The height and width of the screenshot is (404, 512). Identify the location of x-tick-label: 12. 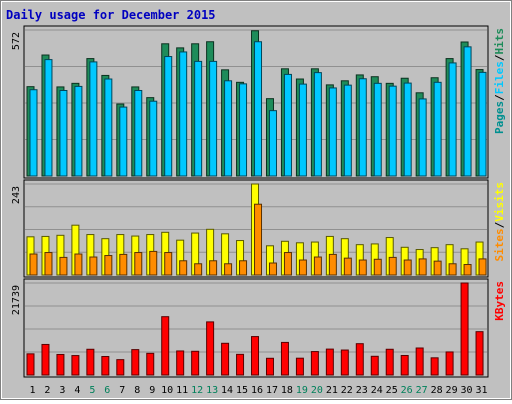
(197, 390).